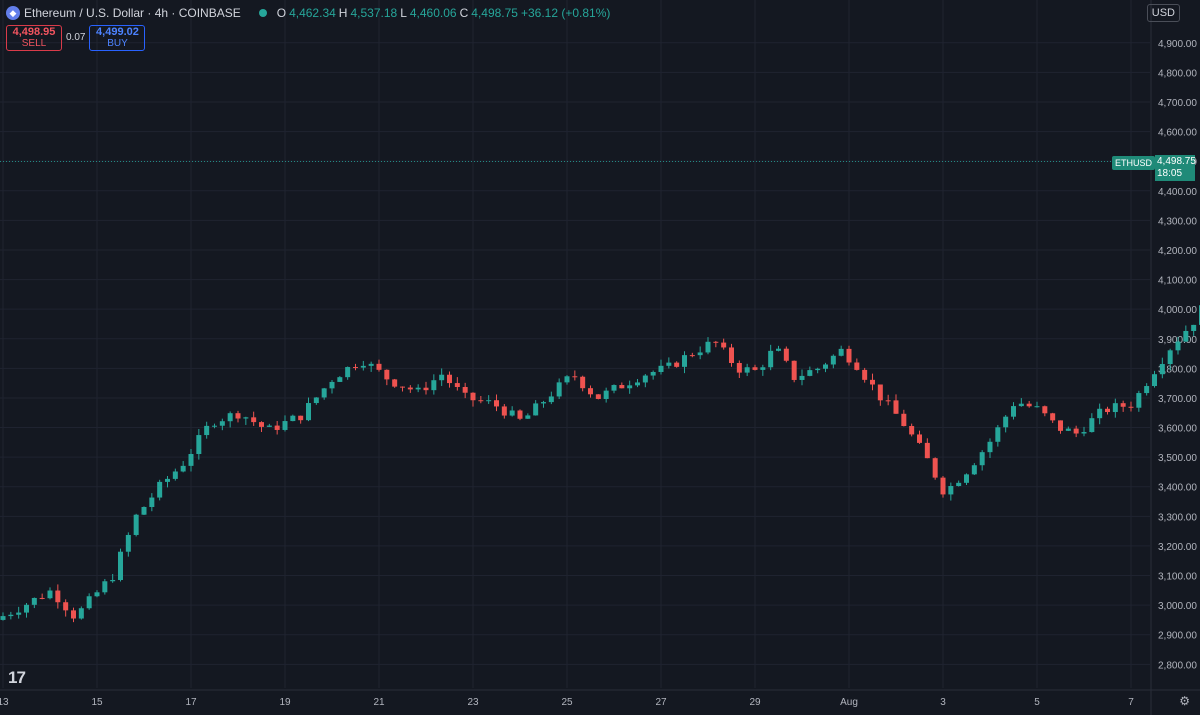  I want to click on x-tick-label: 5, so click(1037, 702).